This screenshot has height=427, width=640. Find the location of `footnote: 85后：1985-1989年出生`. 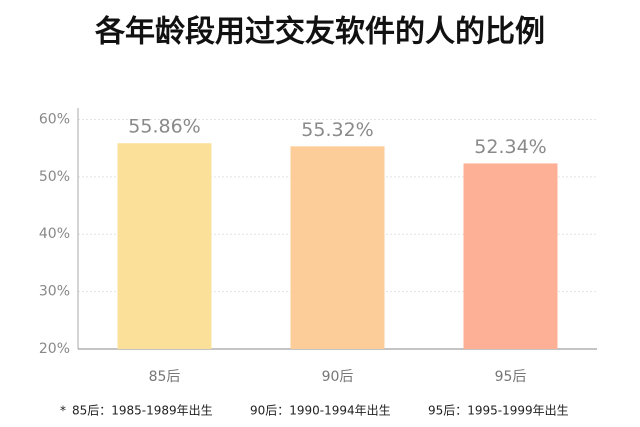

footnote: 85后：1985-1989年出生 is located at coordinates (142, 411).